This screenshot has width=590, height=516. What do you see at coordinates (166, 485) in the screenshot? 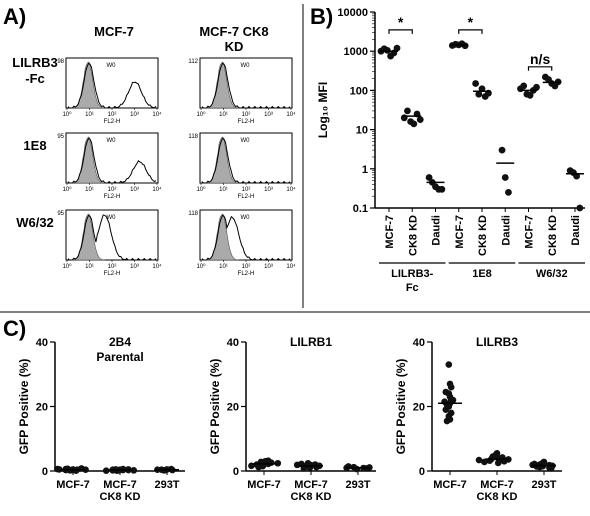
I see `x-tick-label: 293T` at bounding box center [166, 485].